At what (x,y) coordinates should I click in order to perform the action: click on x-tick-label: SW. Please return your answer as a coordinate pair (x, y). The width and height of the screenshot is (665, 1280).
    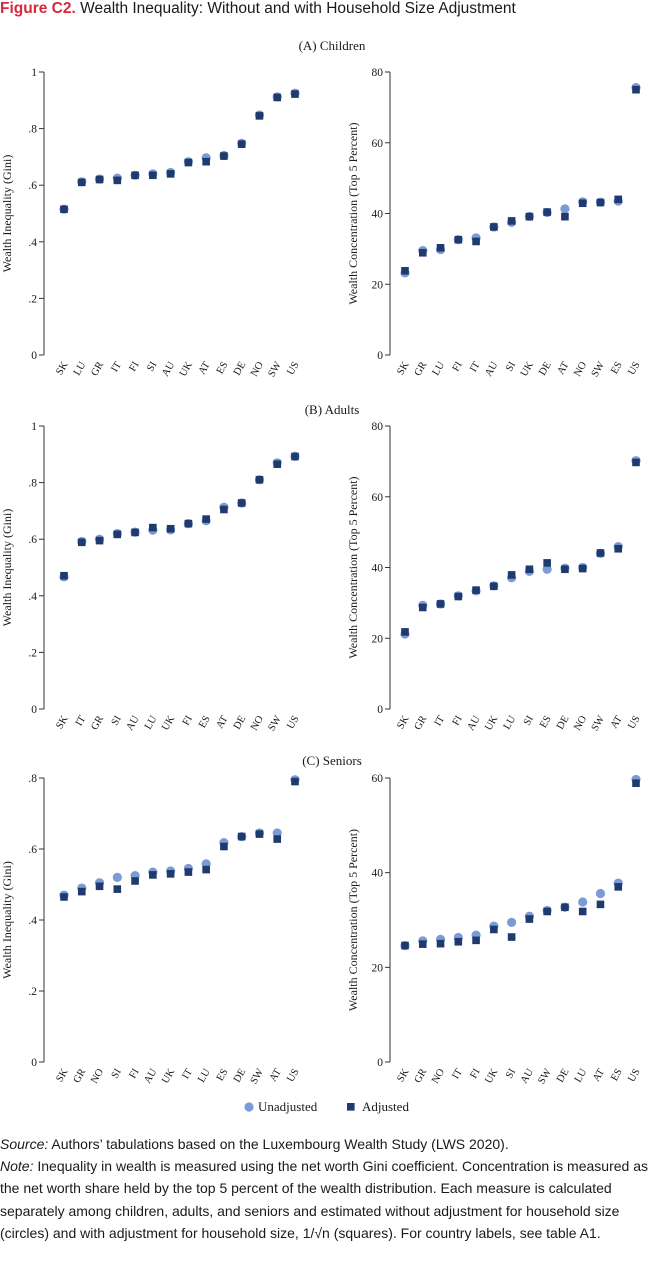
    Looking at the image, I should click on (274, 723).